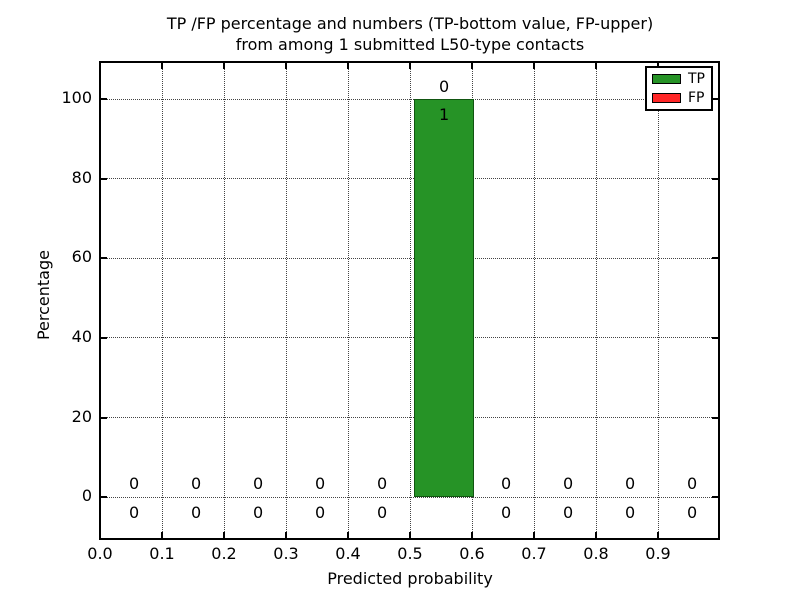  Describe the element at coordinates (86, 496) in the screenshot. I see `y-tick-label: 0` at that location.